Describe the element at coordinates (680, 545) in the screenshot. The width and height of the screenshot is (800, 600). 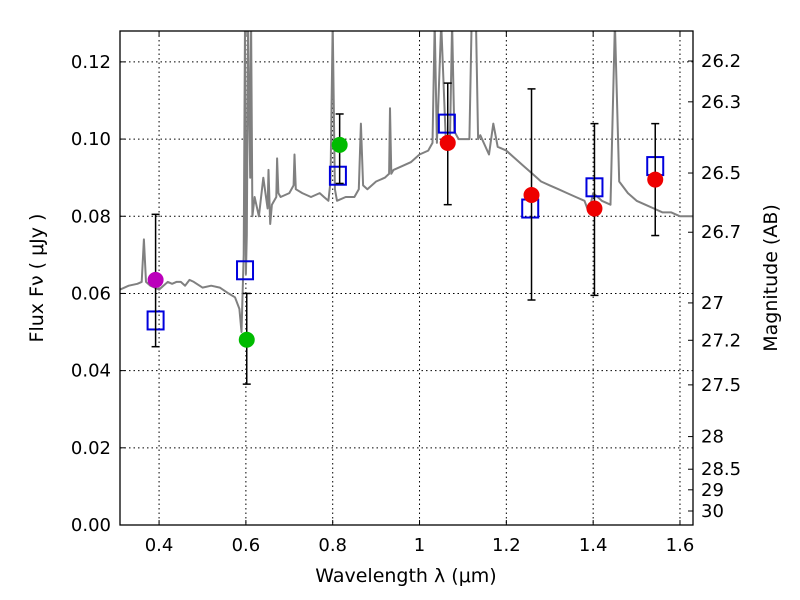
I see `x-tick-label: 1.6` at that location.